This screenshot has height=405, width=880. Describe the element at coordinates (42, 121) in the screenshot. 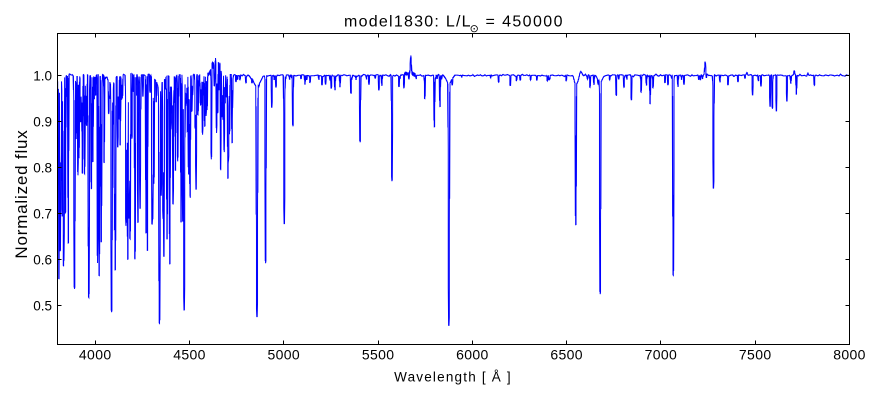

I see `svg-text: 0.9` at that location.